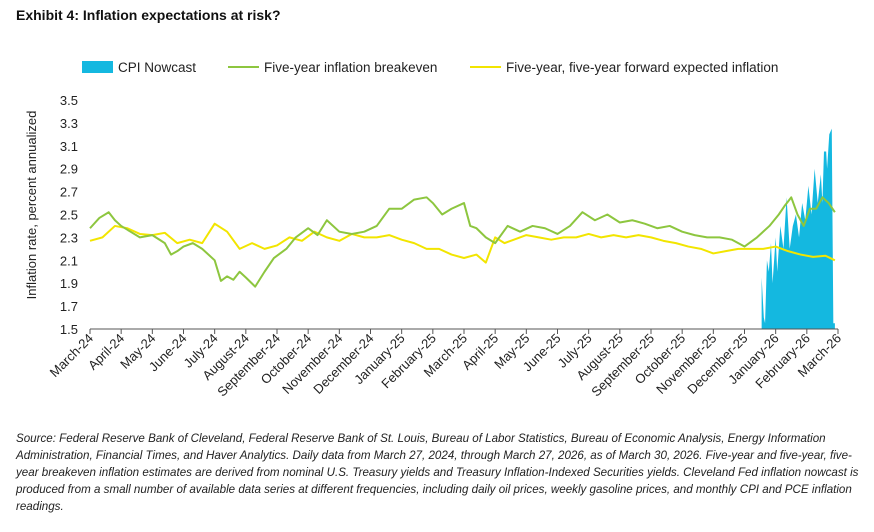  I want to click on y-tick-label: 2.9, so click(69, 169).